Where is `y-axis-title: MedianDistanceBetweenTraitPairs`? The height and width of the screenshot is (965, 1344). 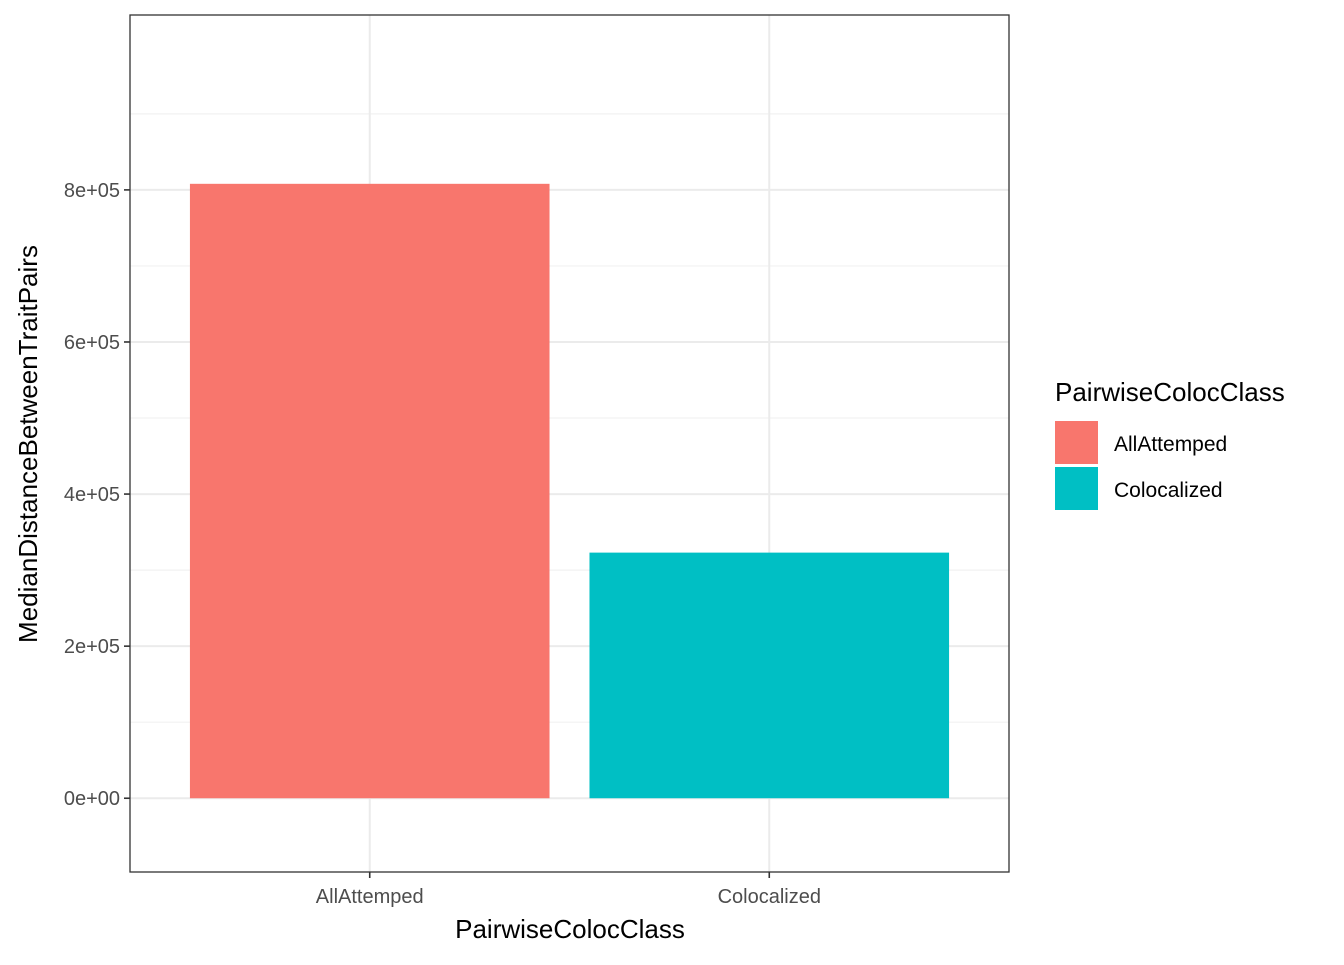
y-axis-title: MedianDistanceBetweenTraitPairs is located at coordinates (28, 444).